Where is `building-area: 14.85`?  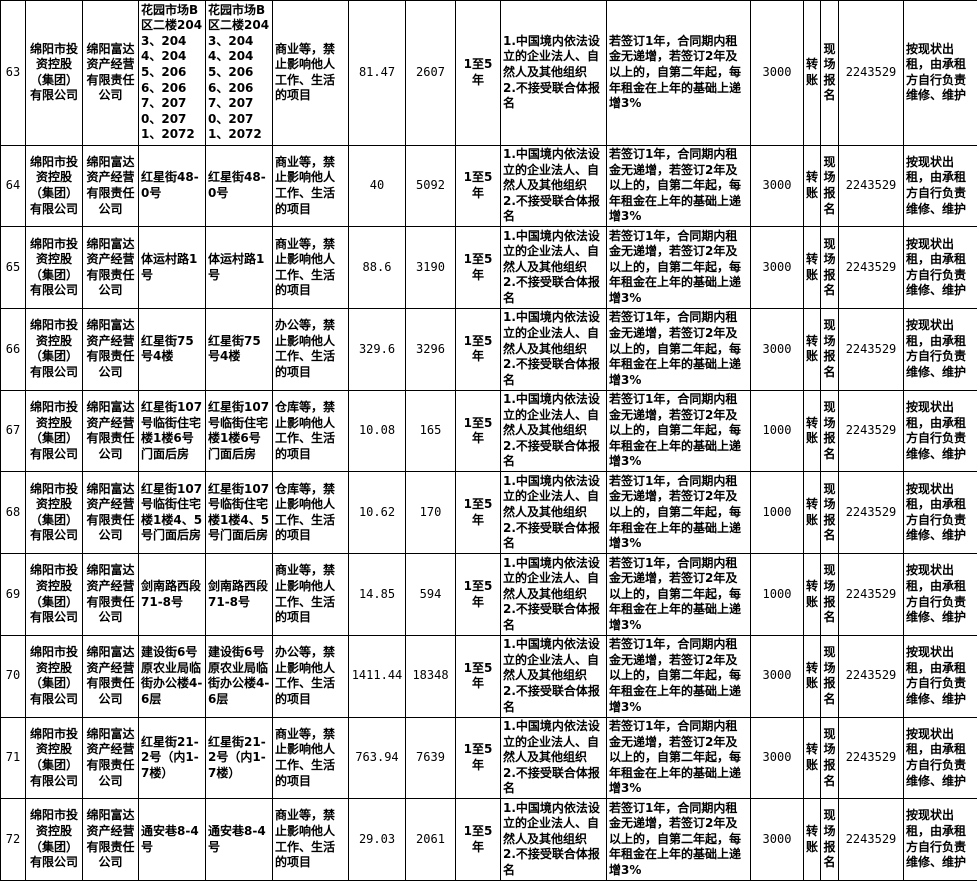
building-area: 14.85 is located at coordinates (377, 594).